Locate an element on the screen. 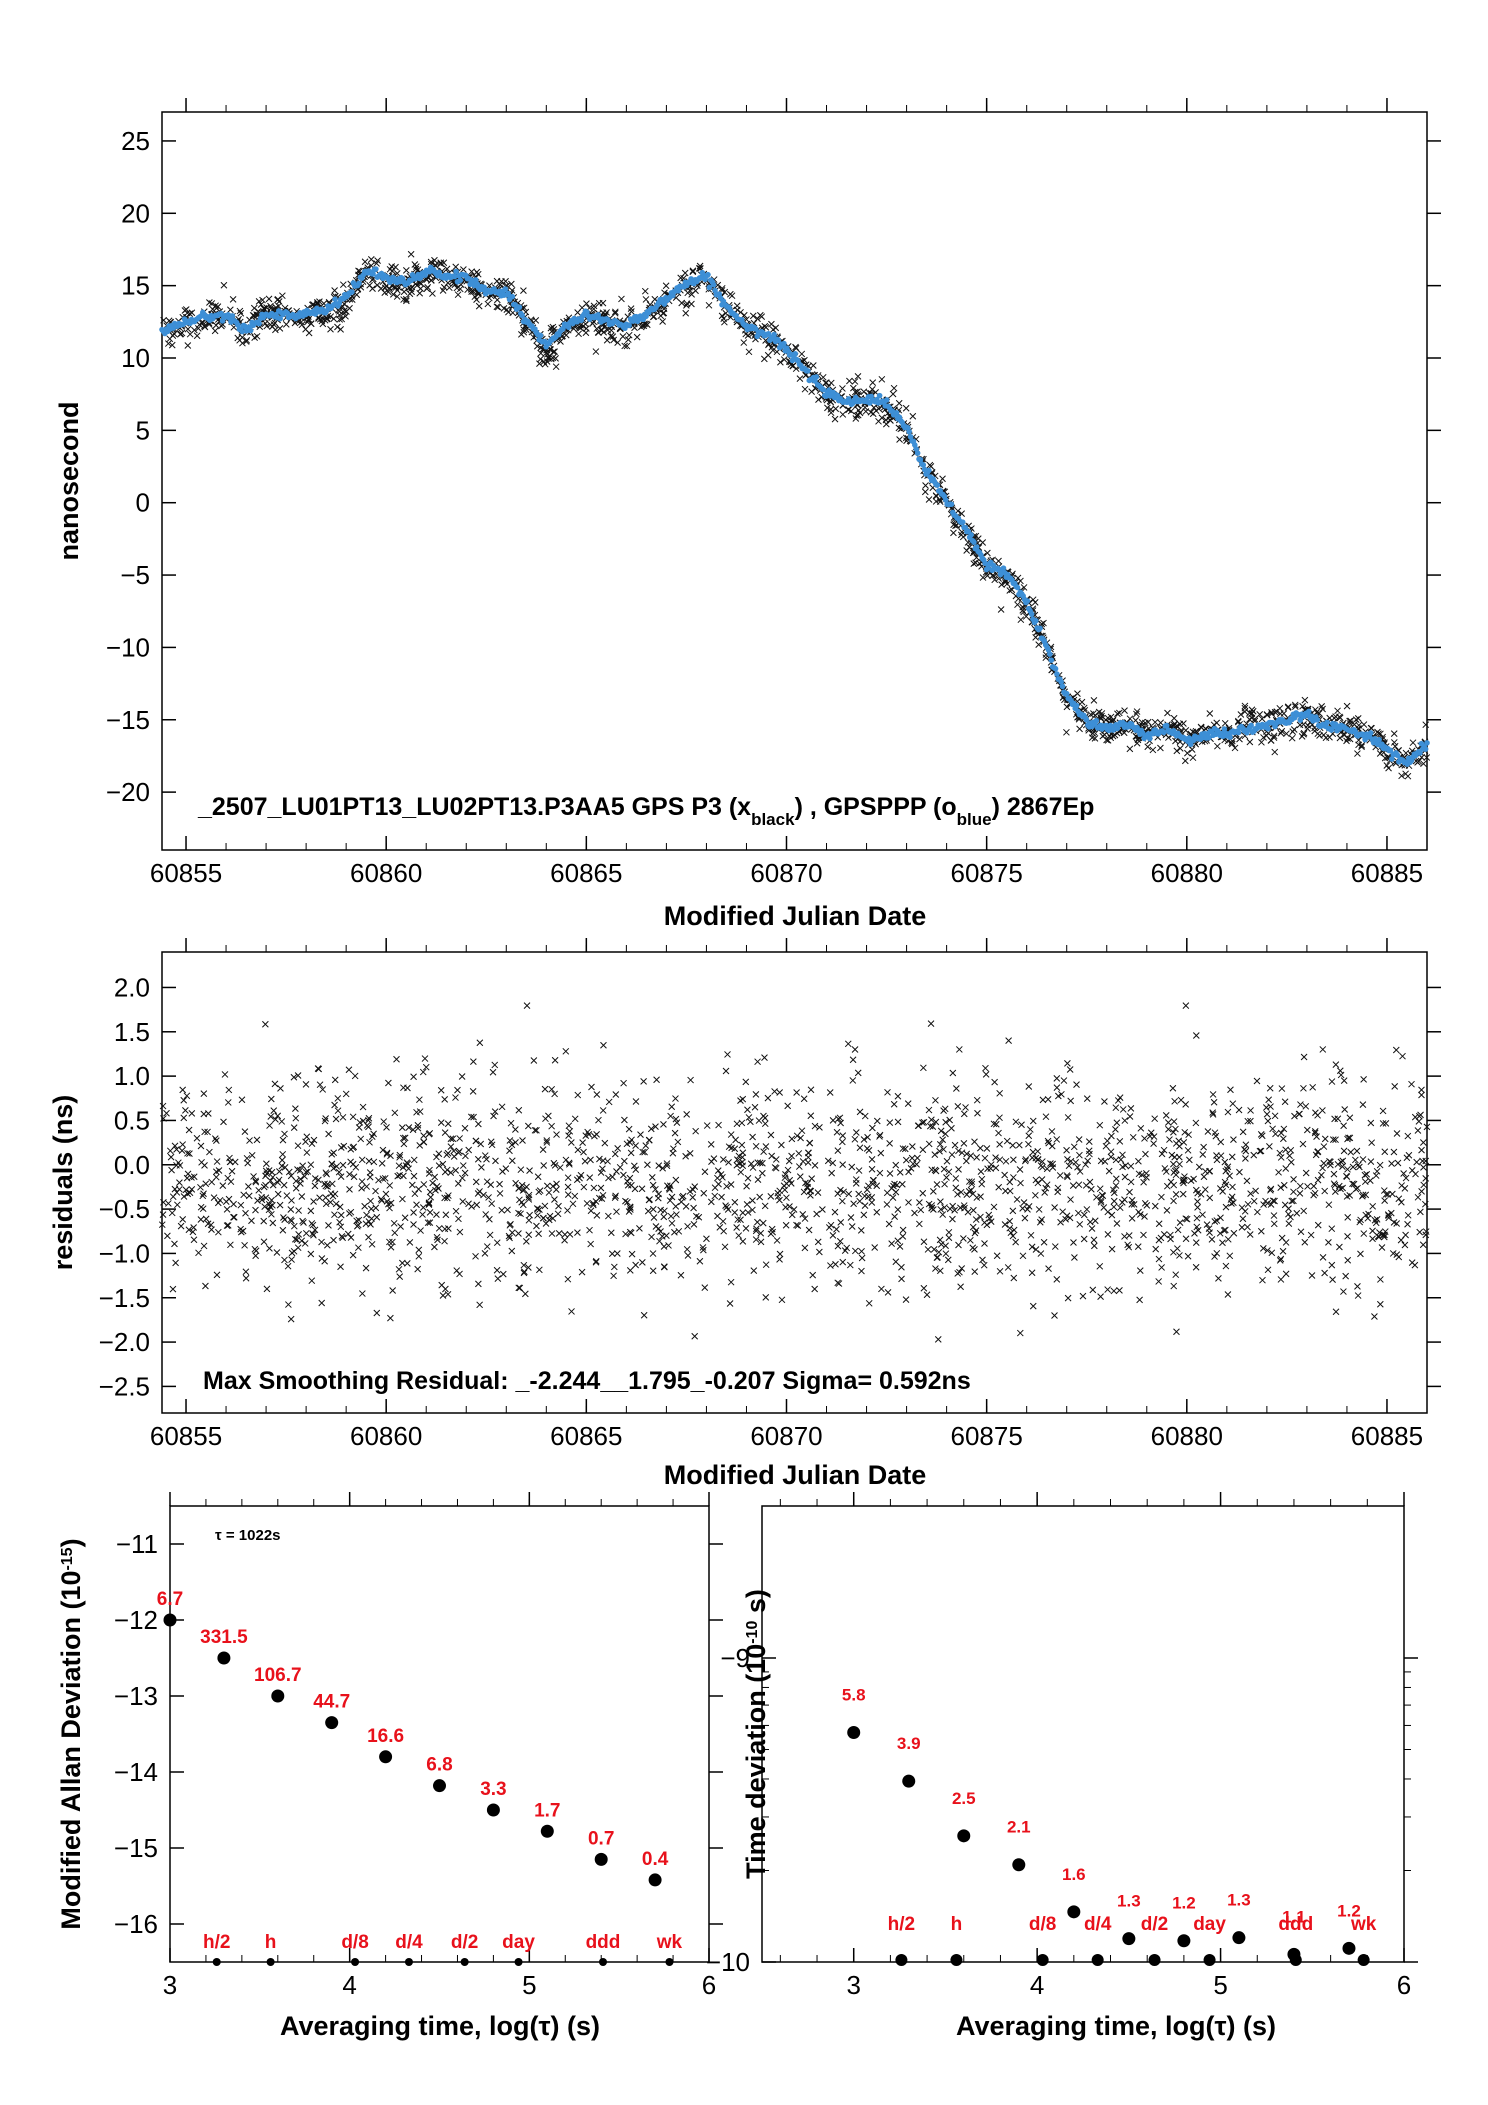 The height and width of the screenshot is (2105, 1488). x-tick-label: 5 is located at coordinates (529, 1985).